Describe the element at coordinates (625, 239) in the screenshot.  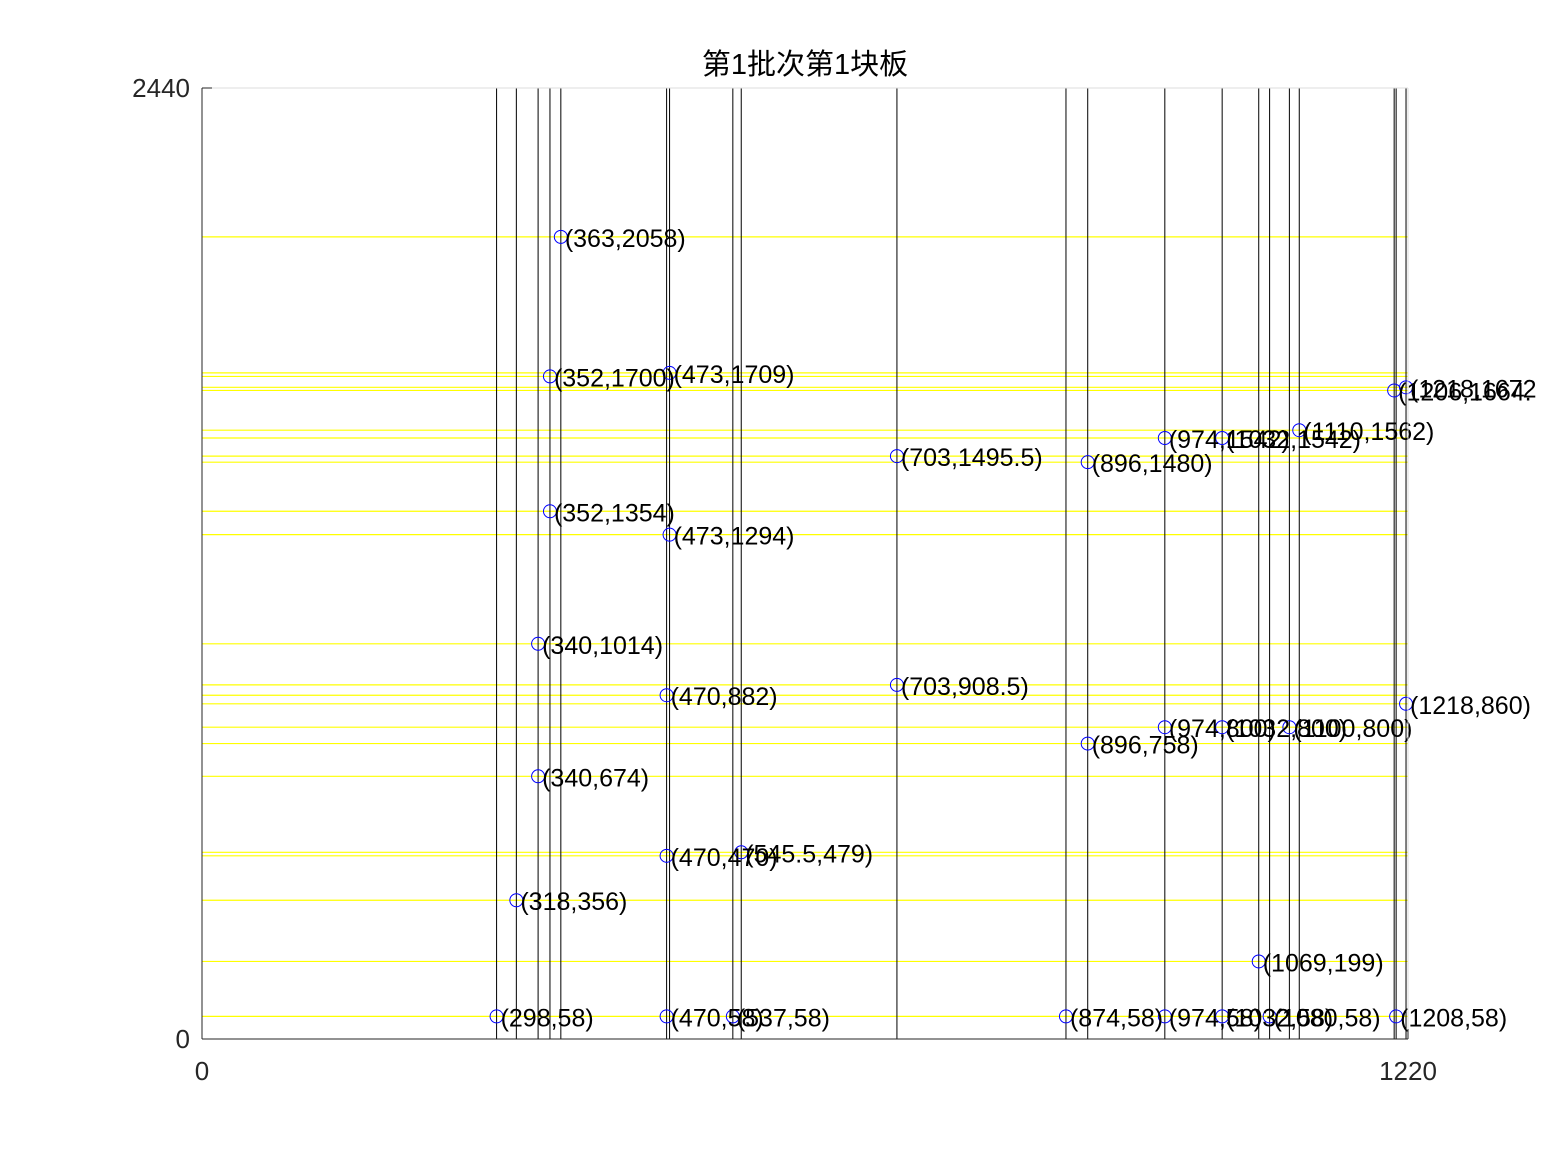
I see `data-point-label: (363,2058)` at that location.